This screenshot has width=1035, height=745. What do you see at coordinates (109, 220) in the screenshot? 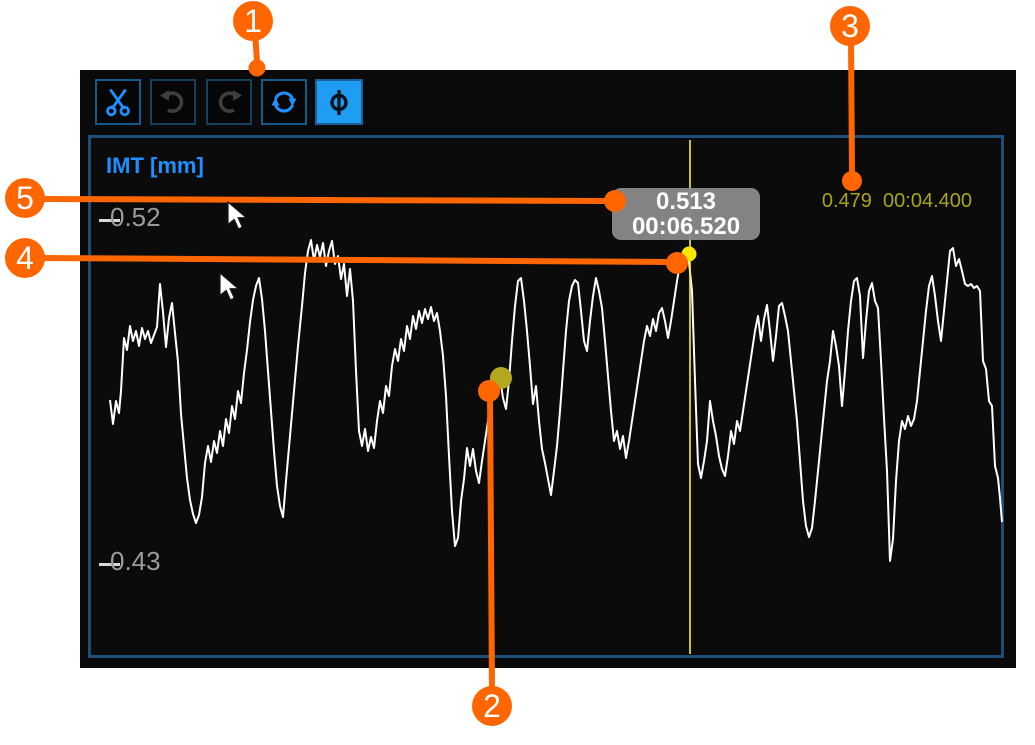
I see `y-axis-tick-max` at bounding box center [109, 220].